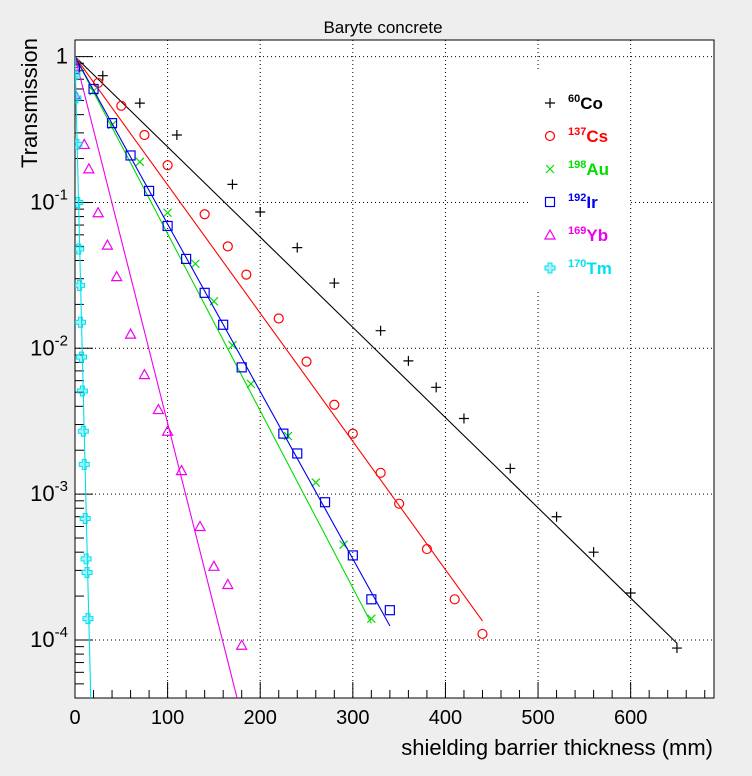  Describe the element at coordinates (630, 718) in the screenshot. I see `x-tick-label: 600` at that location.